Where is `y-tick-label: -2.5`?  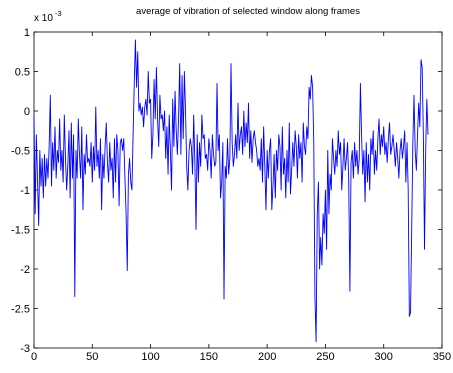
y-tick-label: -2.5 is located at coordinates (20, 310).